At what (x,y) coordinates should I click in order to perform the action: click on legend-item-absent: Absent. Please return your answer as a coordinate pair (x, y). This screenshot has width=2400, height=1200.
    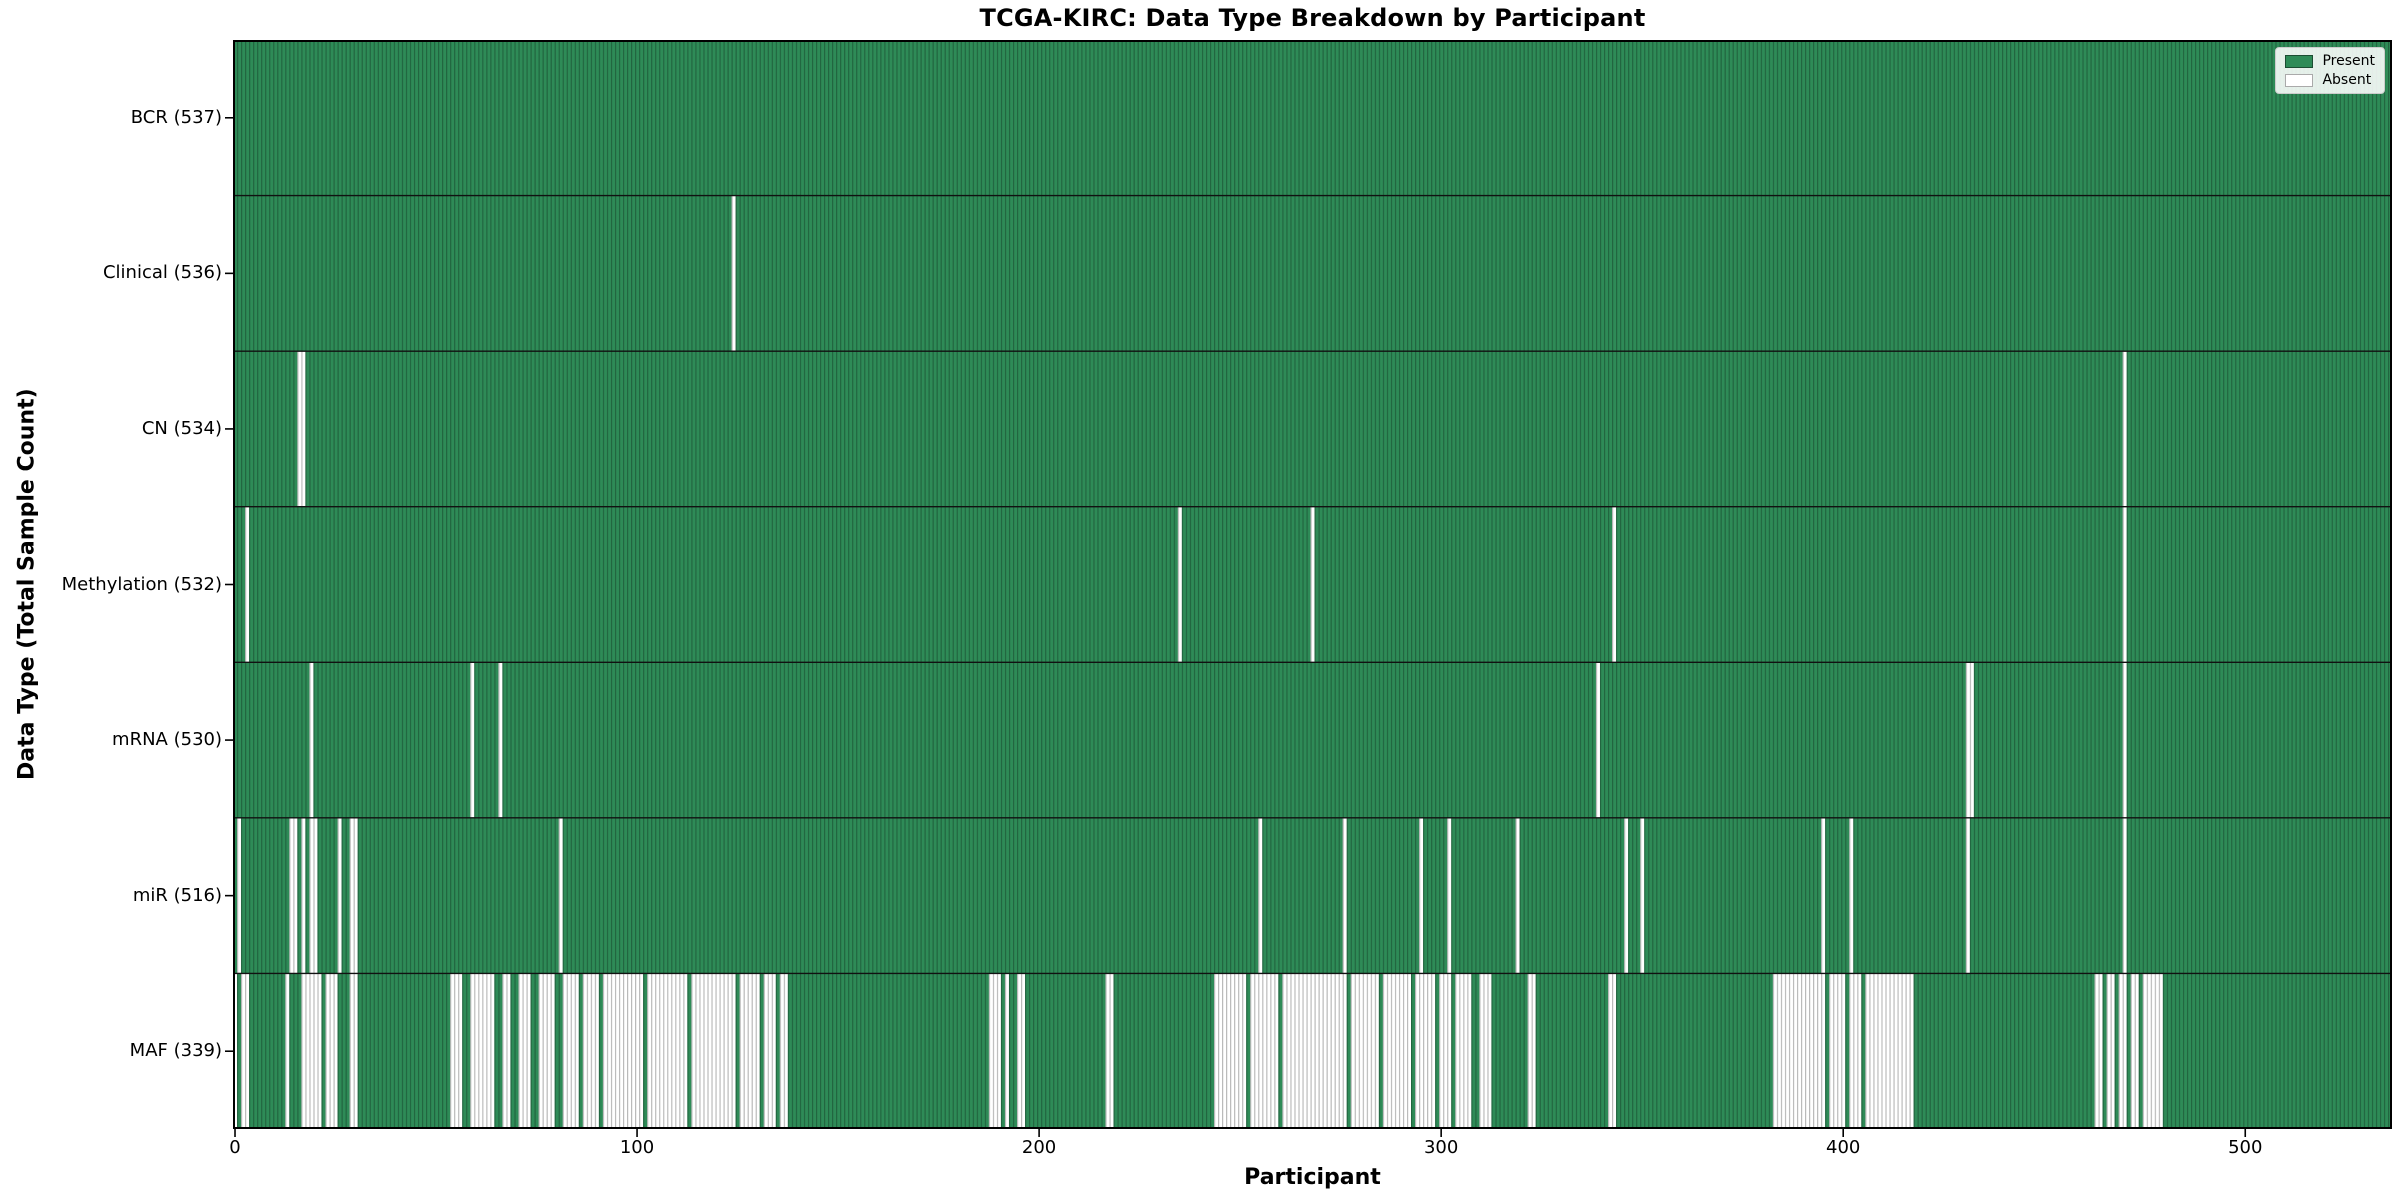
    Looking at the image, I should click on (2330, 80).